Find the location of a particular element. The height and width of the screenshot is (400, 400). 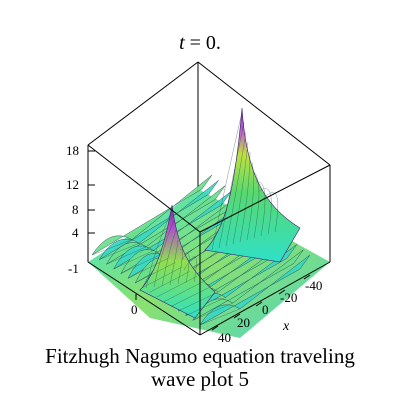

z-tick: 18 is located at coordinates (80, 150).